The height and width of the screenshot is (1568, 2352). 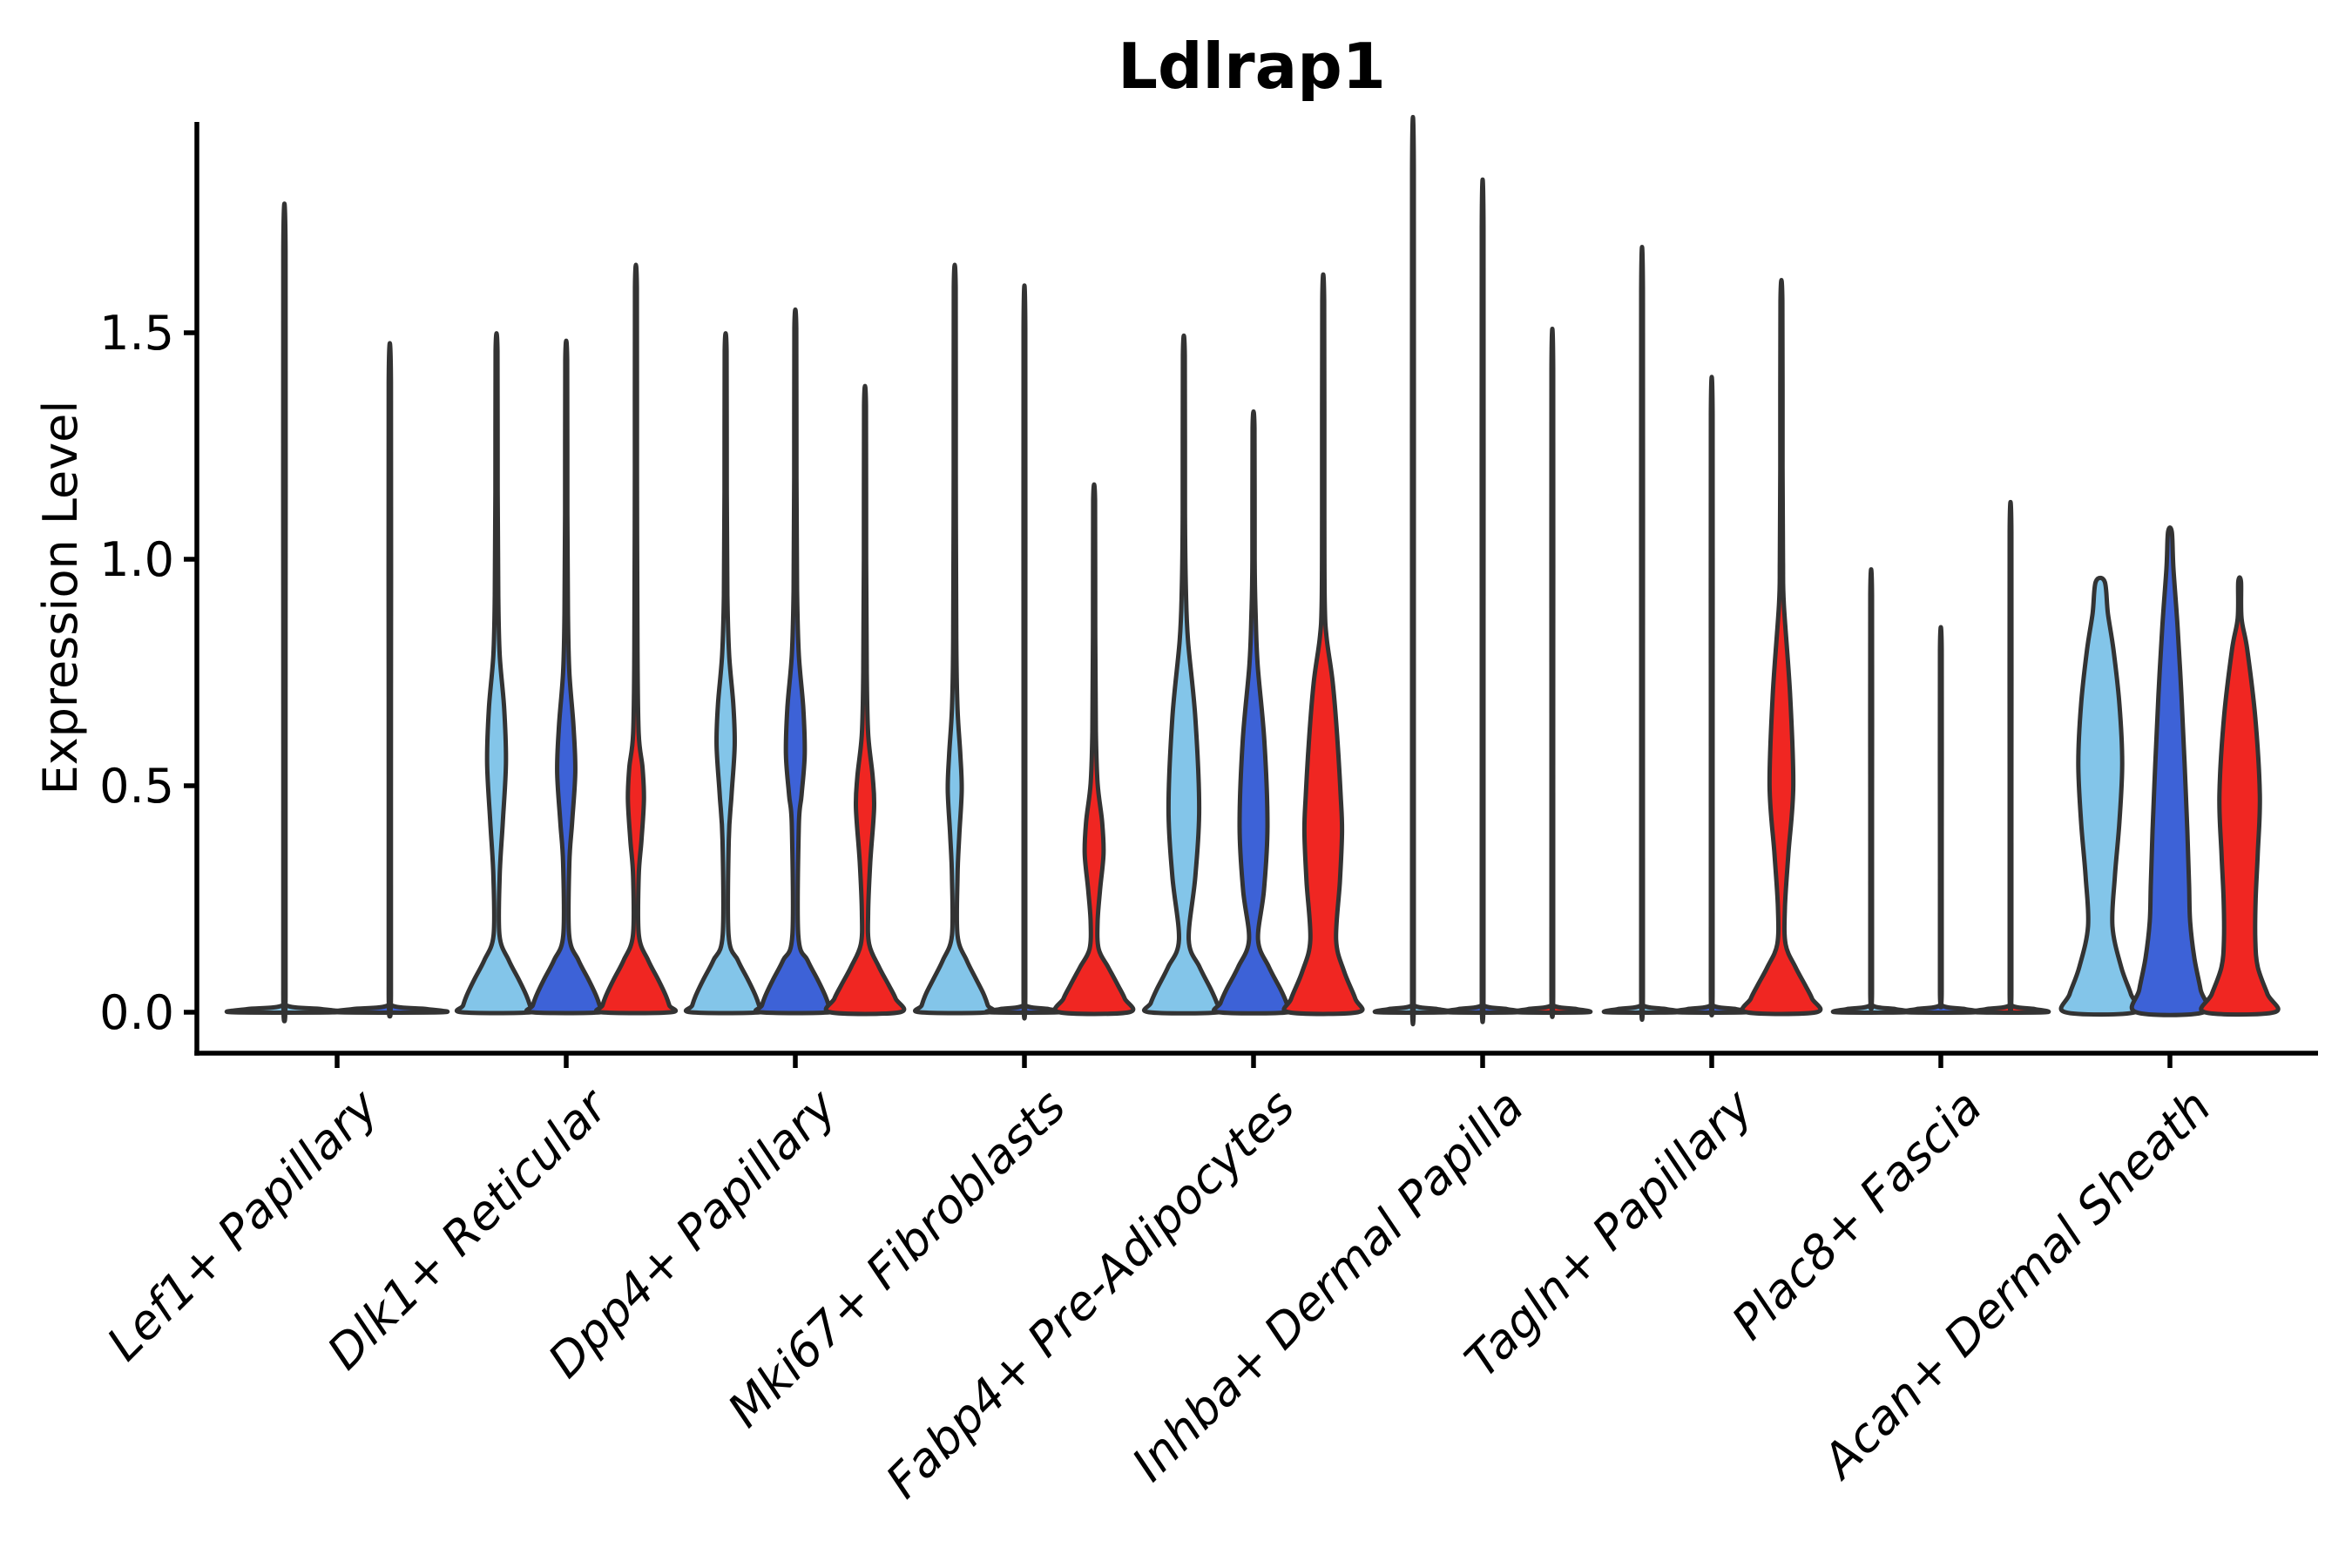 What do you see at coordinates (136, 334) in the screenshot?
I see `y-tick-label: 1.5` at bounding box center [136, 334].